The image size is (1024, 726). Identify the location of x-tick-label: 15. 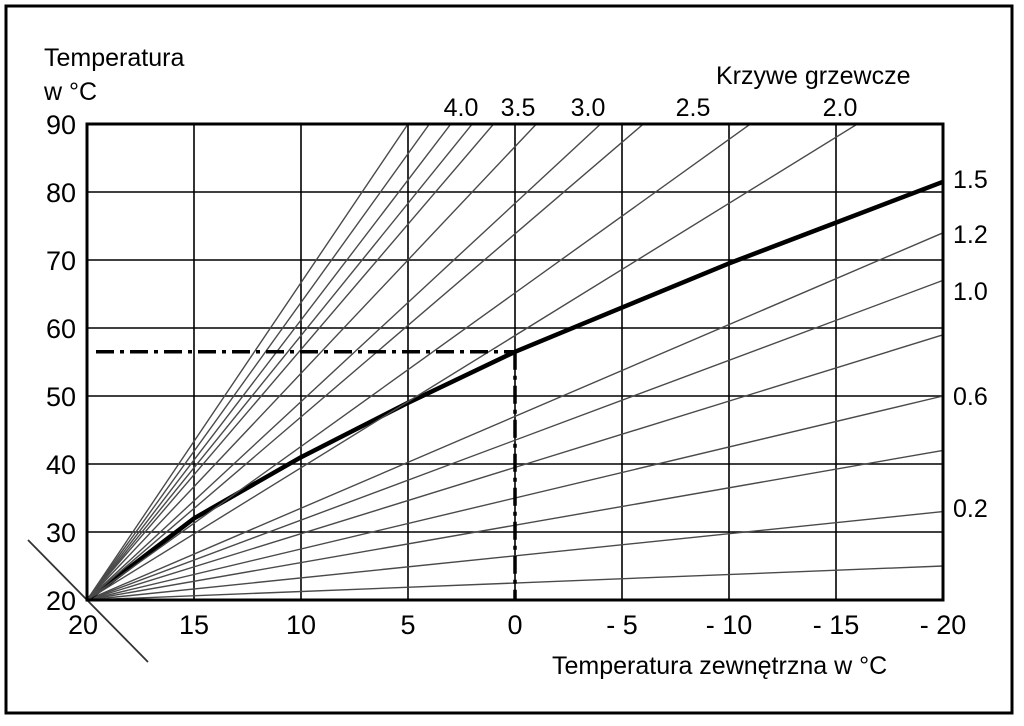
(194, 625).